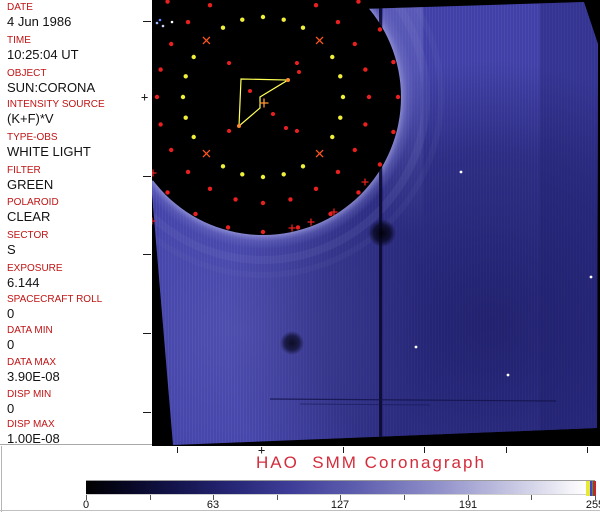 The image size is (600, 512). Describe the element at coordinates (29, 216) in the screenshot. I see `field-value: CLEAR` at that location.